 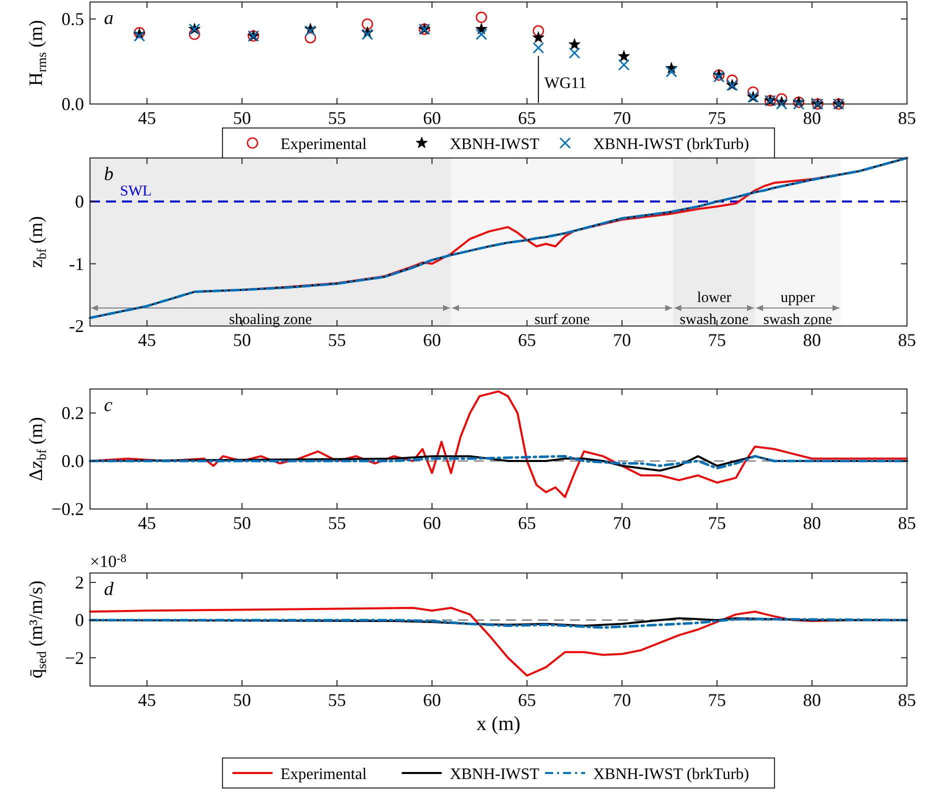 What do you see at coordinates (109, 174) in the screenshot?
I see `chart-title: b` at bounding box center [109, 174].